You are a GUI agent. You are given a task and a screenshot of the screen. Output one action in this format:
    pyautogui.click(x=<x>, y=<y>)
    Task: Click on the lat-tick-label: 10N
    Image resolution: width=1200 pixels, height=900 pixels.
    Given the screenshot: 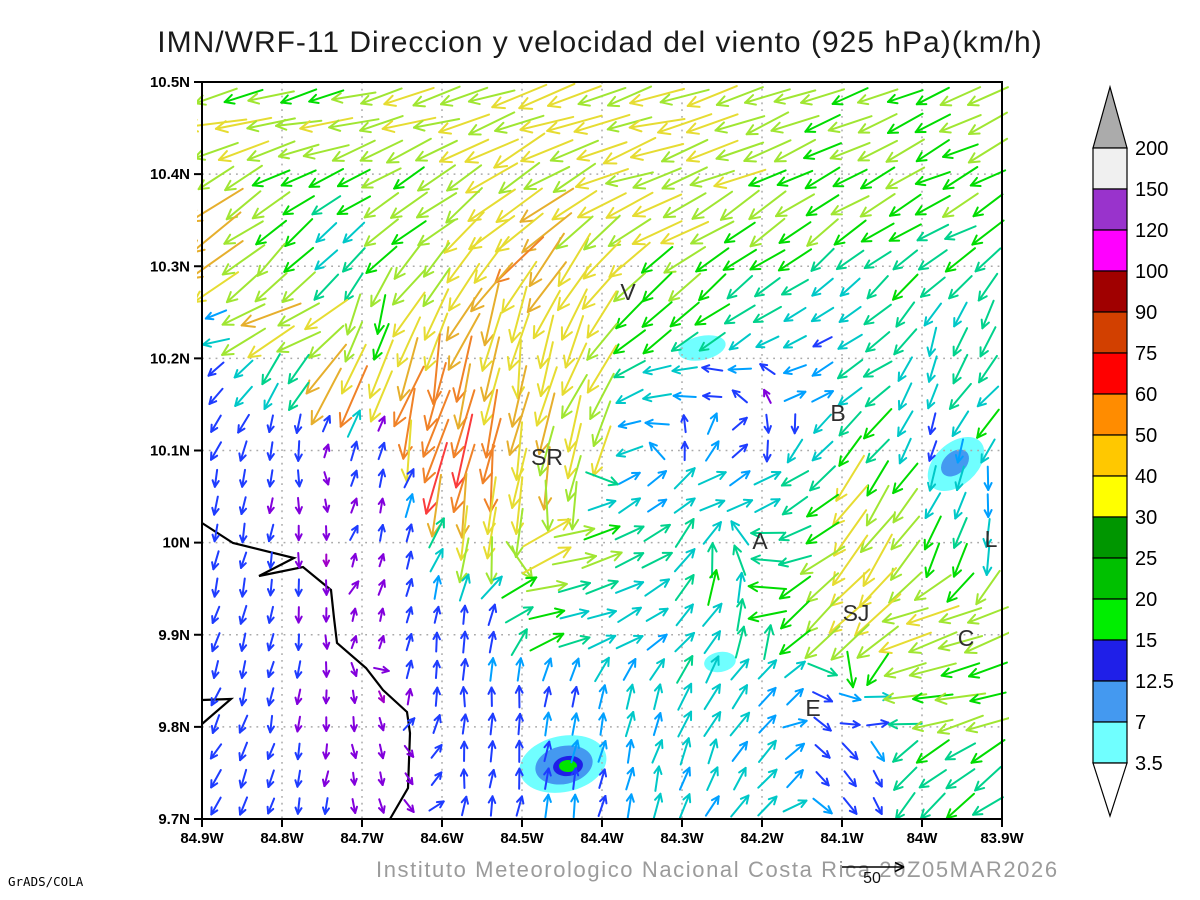 What is the action you would take?
    pyautogui.click(x=176, y=543)
    